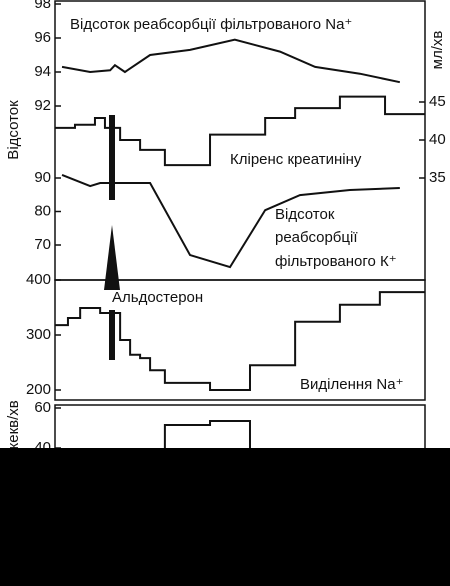 Image resolution: width=450 pixels, height=586 pixels. What do you see at coordinates (42, 6) in the screenshot?
I see `y-tick-label: 98` at bounding box center [42, 6].